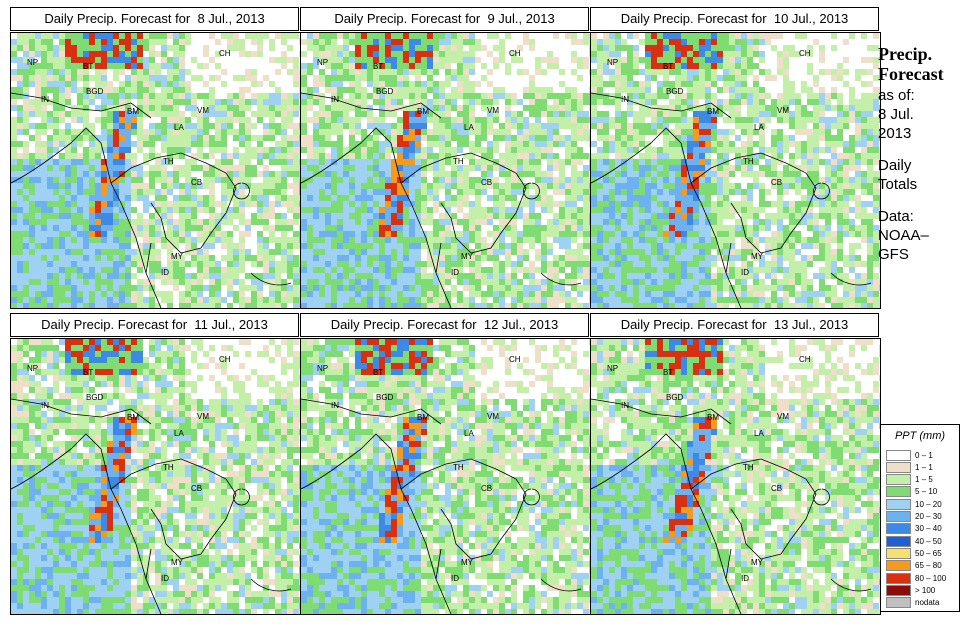 The image size is (965, 633). I want to click on legend-label: 40 – 50, so click(928, 541).